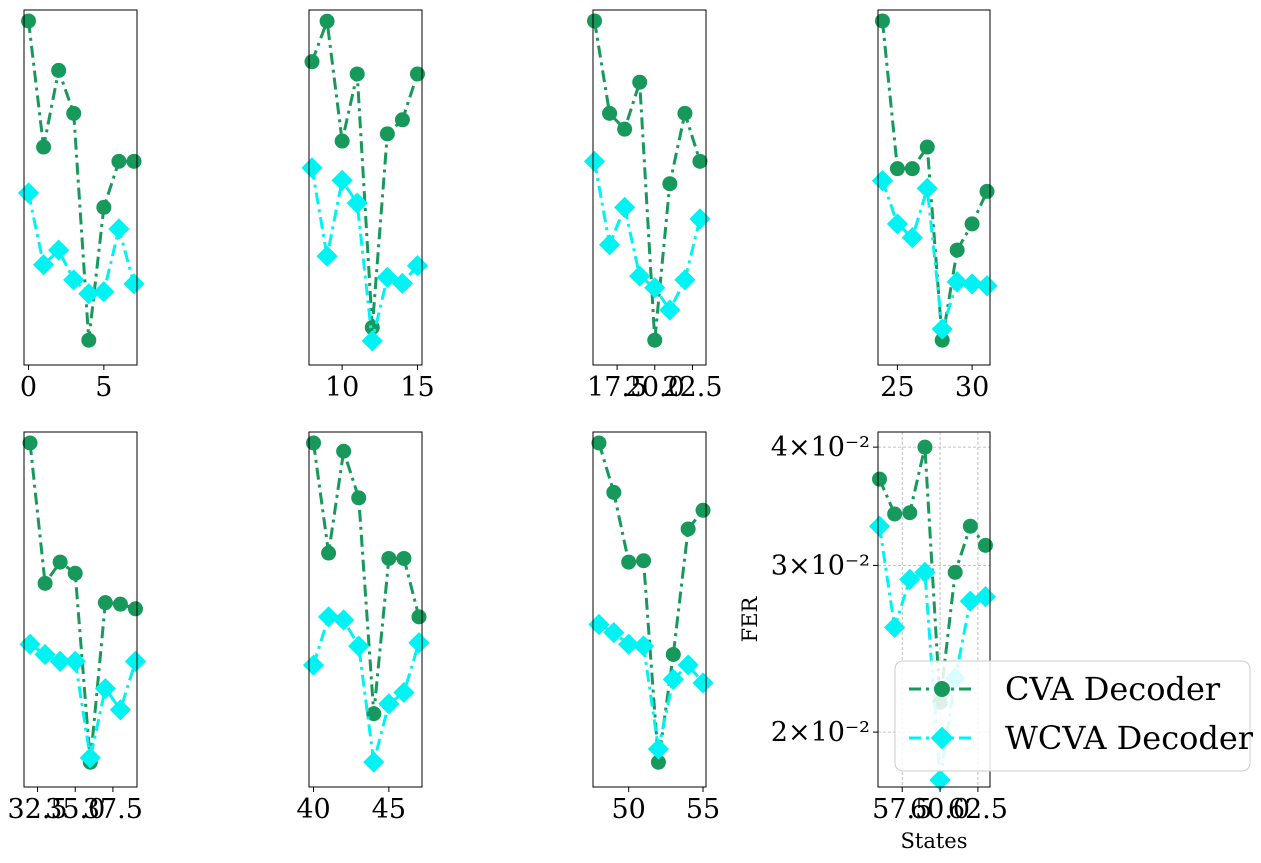 The width and height of the screenshot is (1261, 863). What do you see at coordinates (28, 387) in the screenshot?
I see `x-tick-label: 0` at bounding box center [28, 387].